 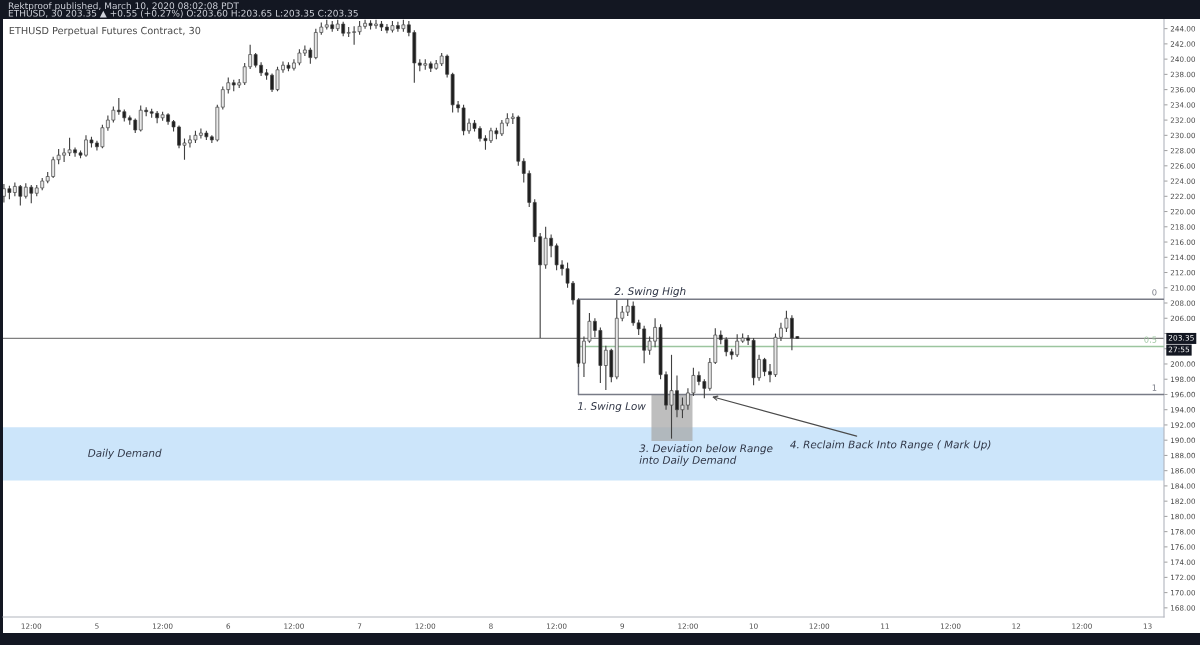 What do you see at coordinates (125, 453) in the screenshot?
I see `band-label: Daily Demand` at bounding box center [125, 453].